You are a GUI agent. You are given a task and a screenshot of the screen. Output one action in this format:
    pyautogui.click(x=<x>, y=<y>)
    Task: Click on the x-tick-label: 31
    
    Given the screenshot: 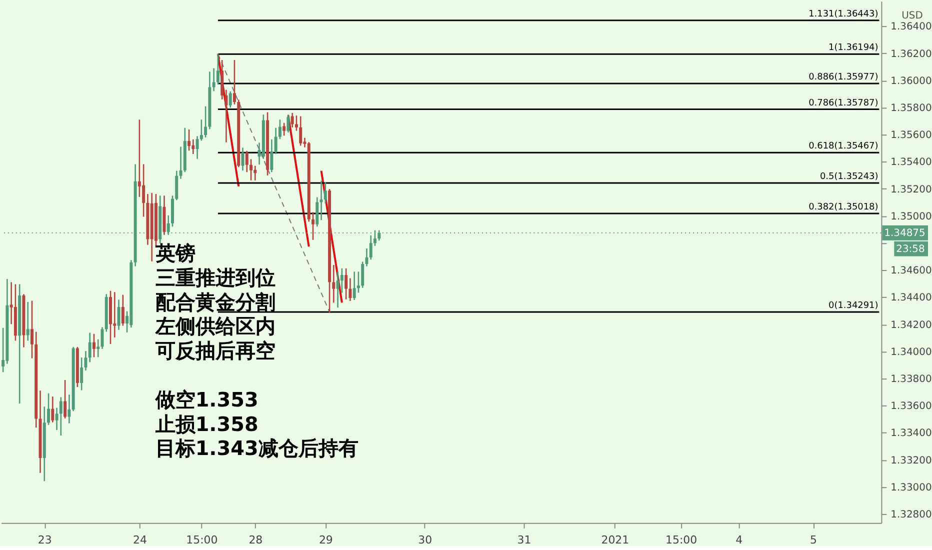 What is the action you would take?
    pyautogui.click(x=524, y=539)
    